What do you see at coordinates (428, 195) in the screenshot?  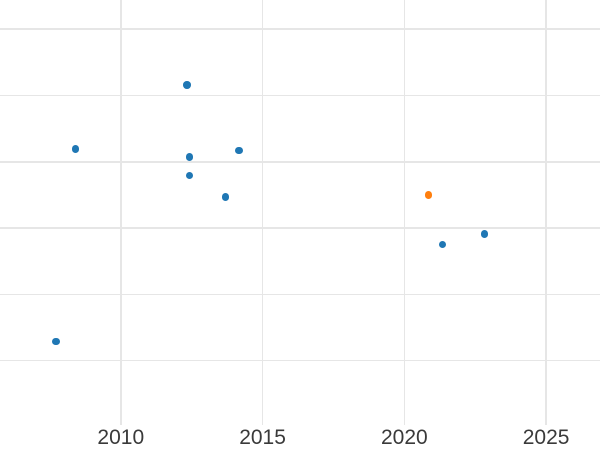 I see `orange-series-point` at bounding box center [428, 195].